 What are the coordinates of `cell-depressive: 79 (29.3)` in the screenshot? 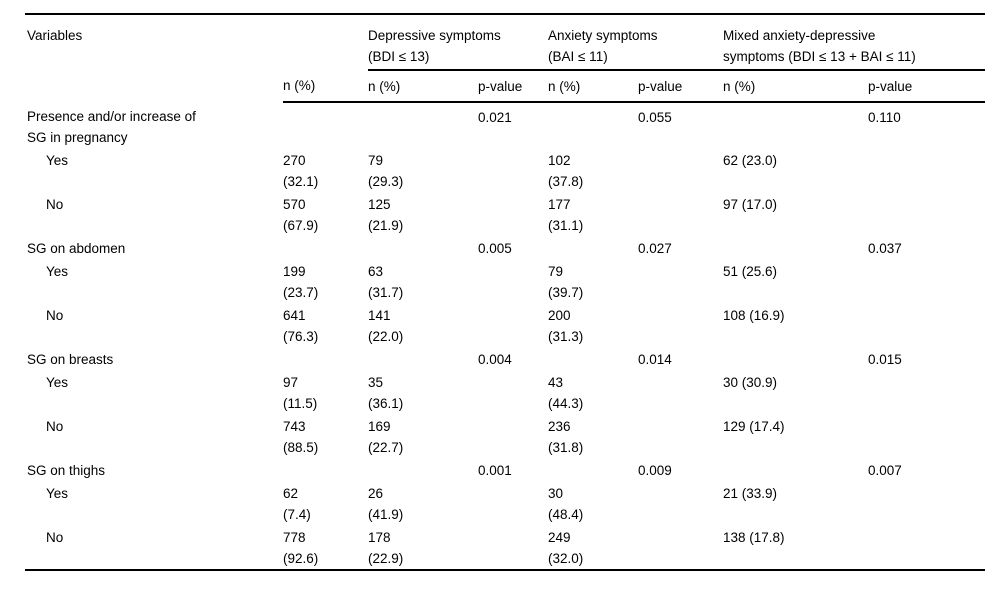 It's located at (423, 170).